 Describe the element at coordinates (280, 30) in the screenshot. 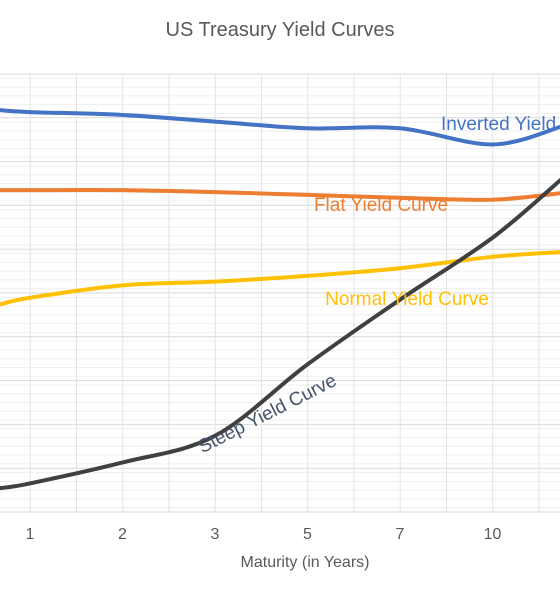

I see `chart-title: US Treasury Yield Curves` at that location.